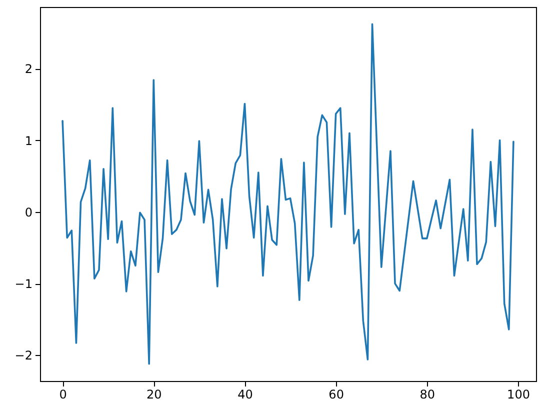 This screenshot has height=413, width=546. What do you see at coordinates (518, 395) in the screenshot?
I see `x-tick-label: 100` at bounding box center [518, 395].